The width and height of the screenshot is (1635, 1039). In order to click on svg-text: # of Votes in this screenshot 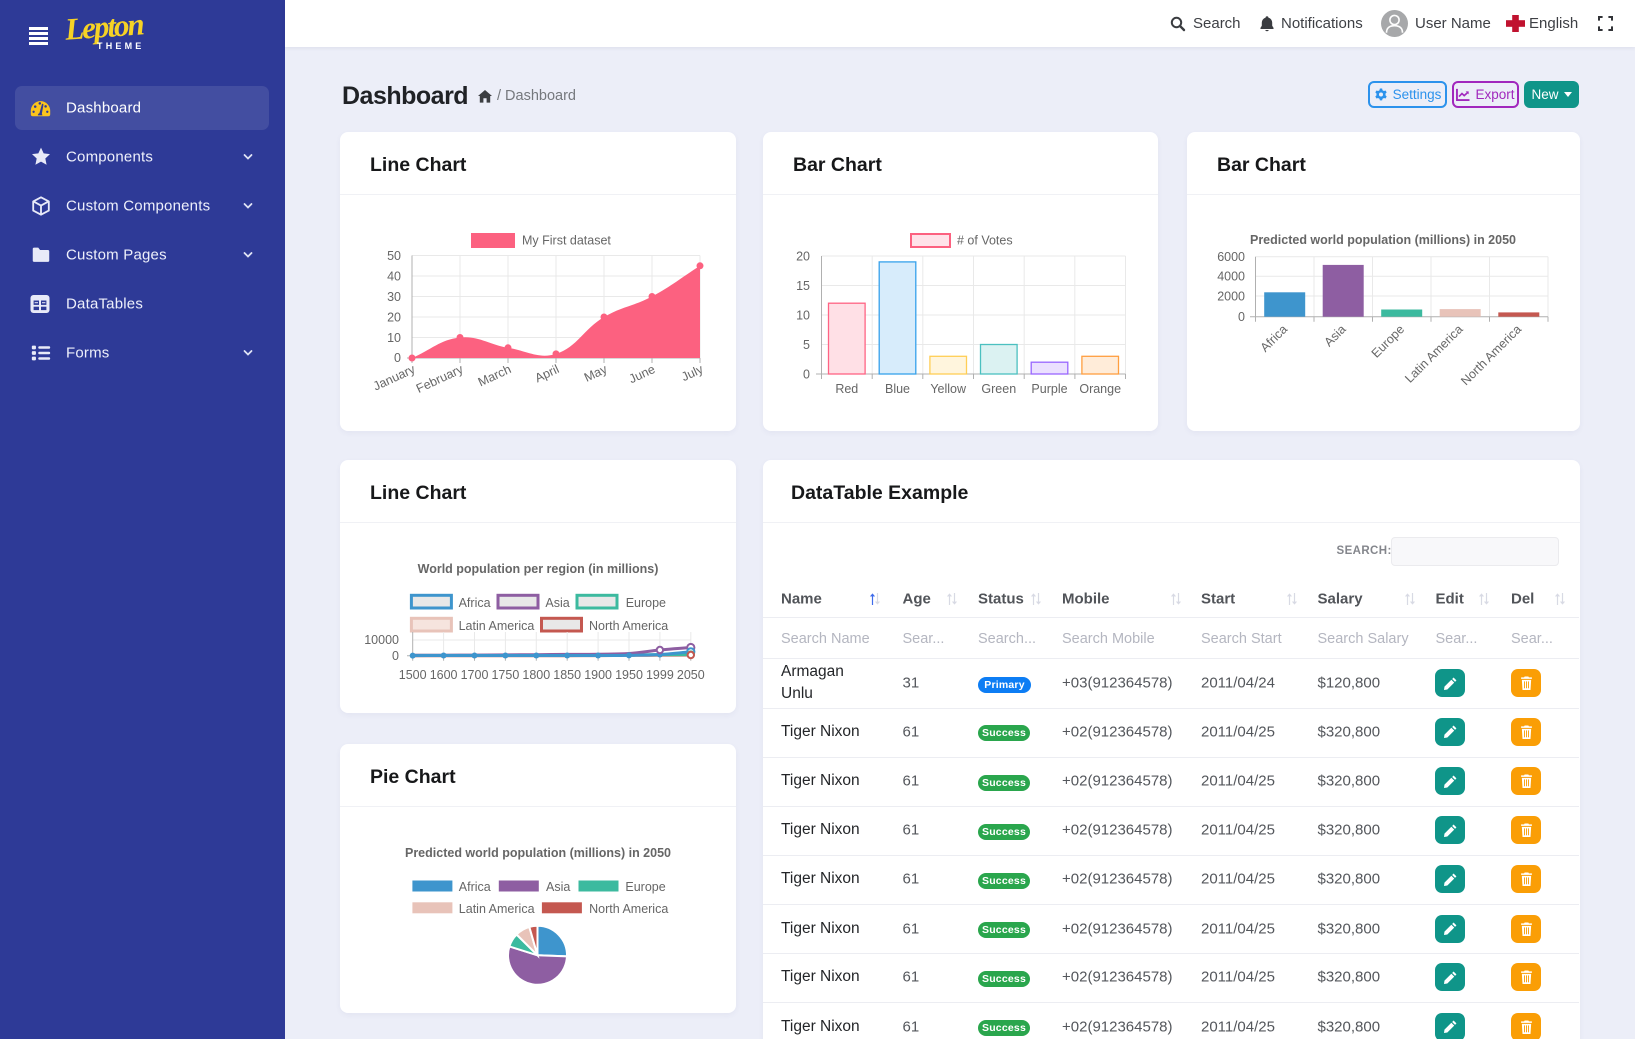, I will do `click(985, 241)`.